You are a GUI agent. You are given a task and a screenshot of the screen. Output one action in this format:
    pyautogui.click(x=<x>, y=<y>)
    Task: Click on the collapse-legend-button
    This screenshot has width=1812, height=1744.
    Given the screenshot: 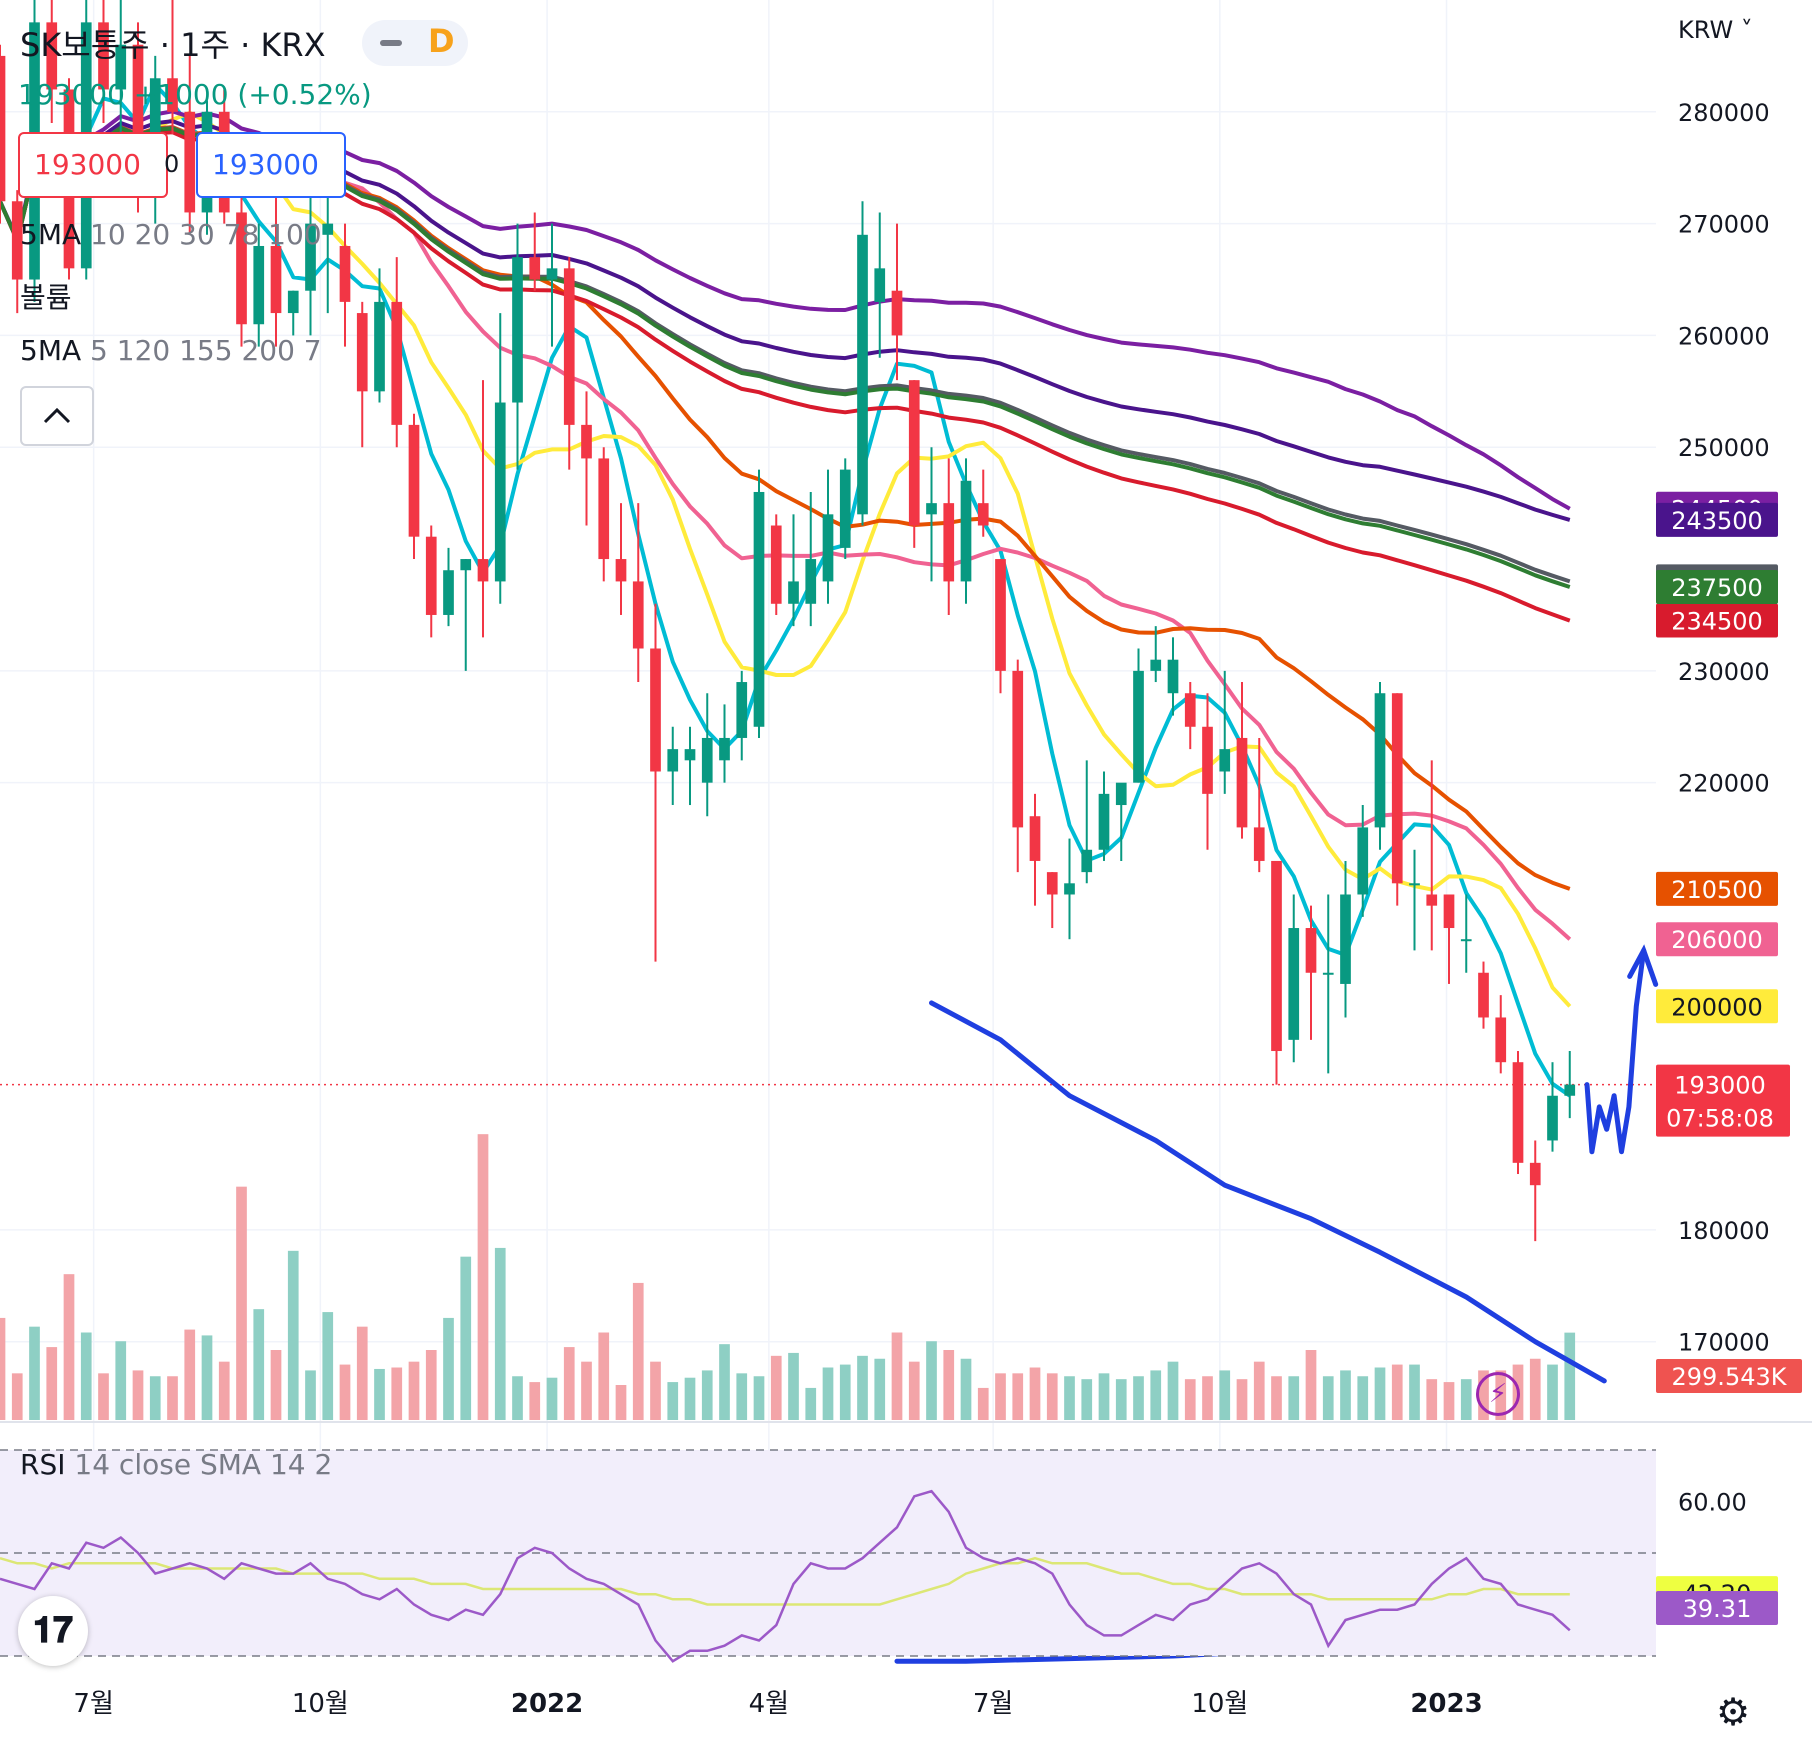 What is the action you would take?
    pyautogui.click(x=57, y=416)
    